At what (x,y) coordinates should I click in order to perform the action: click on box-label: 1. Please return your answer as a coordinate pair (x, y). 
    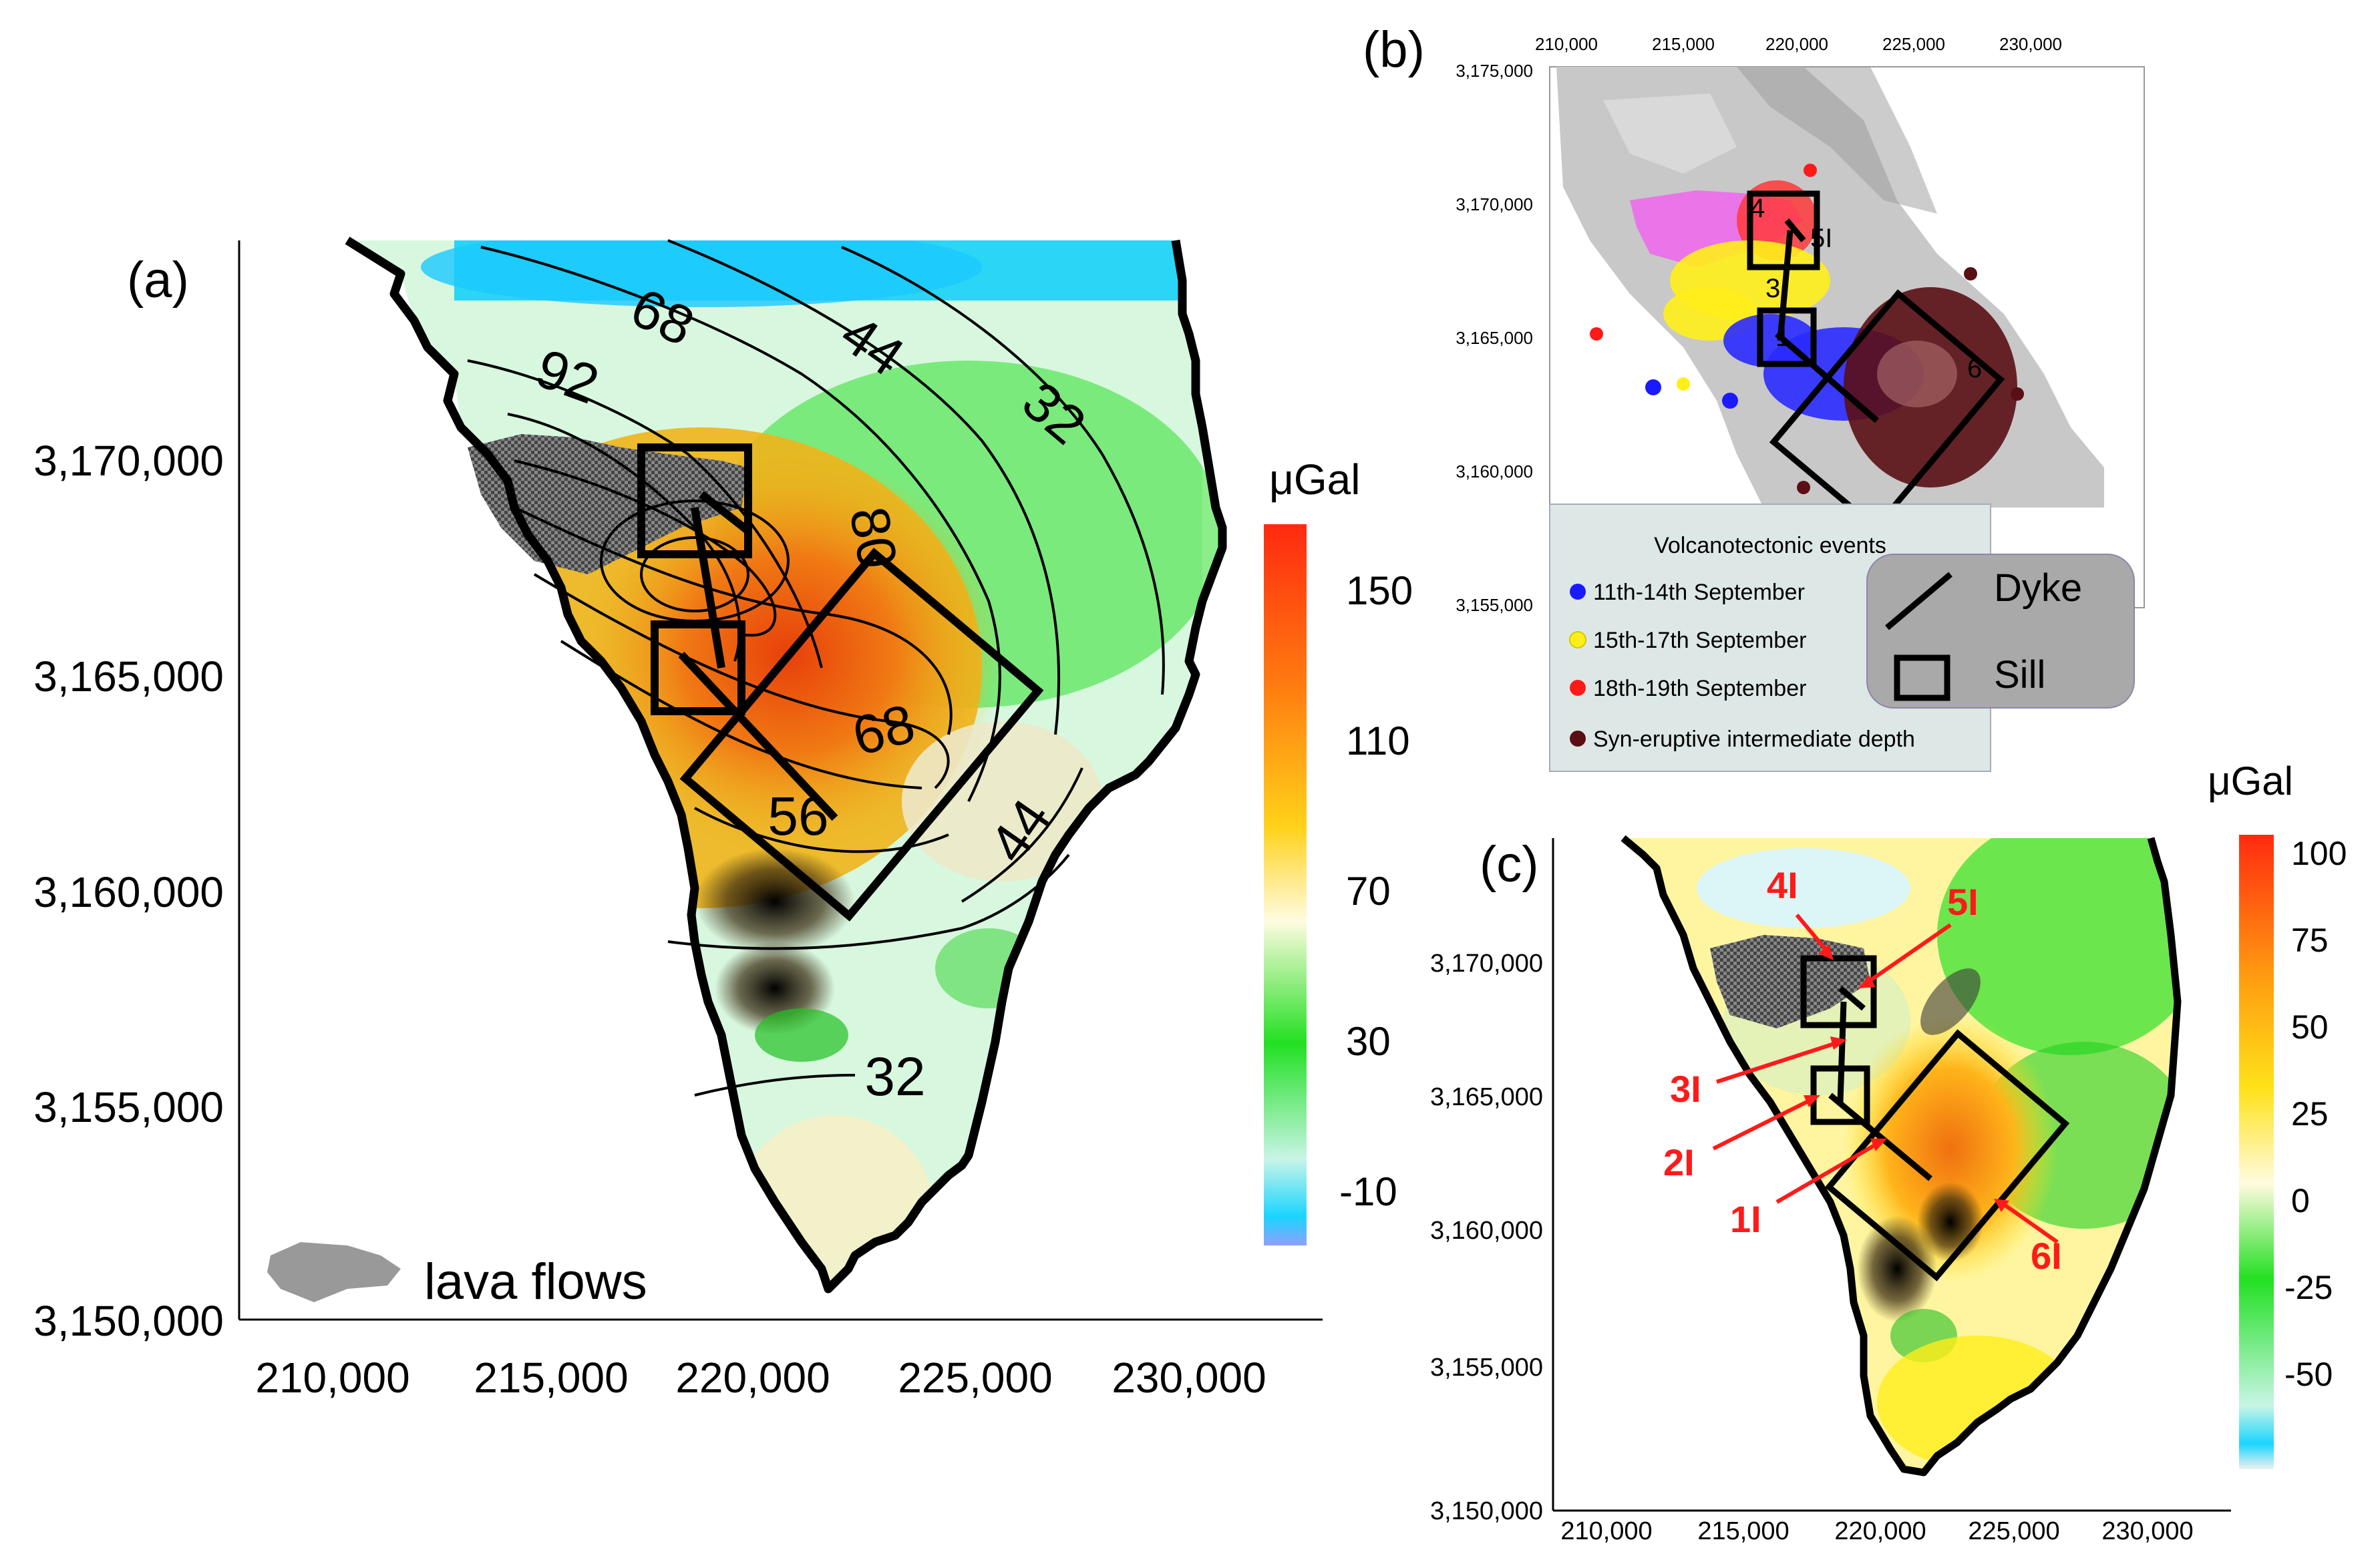
    Looking at the image, I should click on (1782, 337).